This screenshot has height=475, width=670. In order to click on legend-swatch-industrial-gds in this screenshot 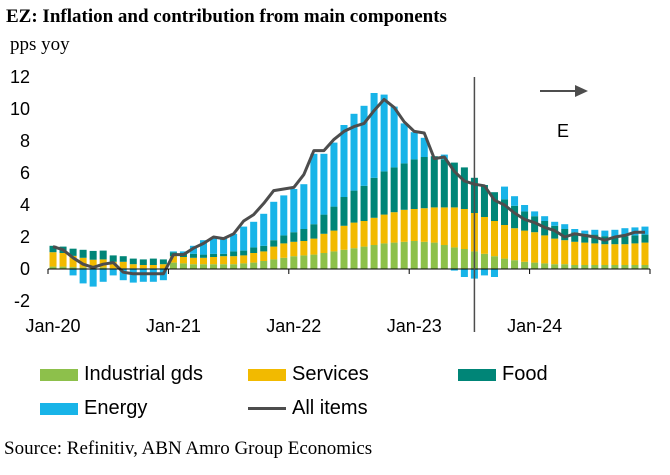, I will do `click(59, 374)`.